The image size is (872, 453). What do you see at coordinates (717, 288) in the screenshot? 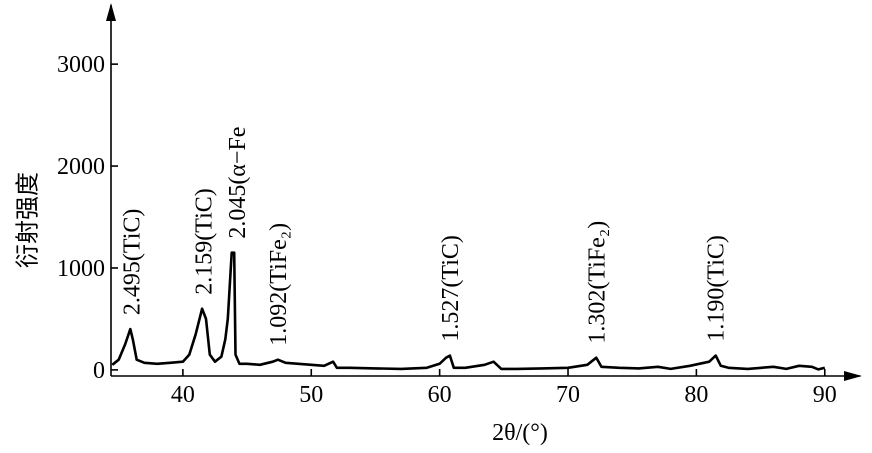
I see `peak-annotation: 1.190(TiC)` at bounding box center [717, 288].